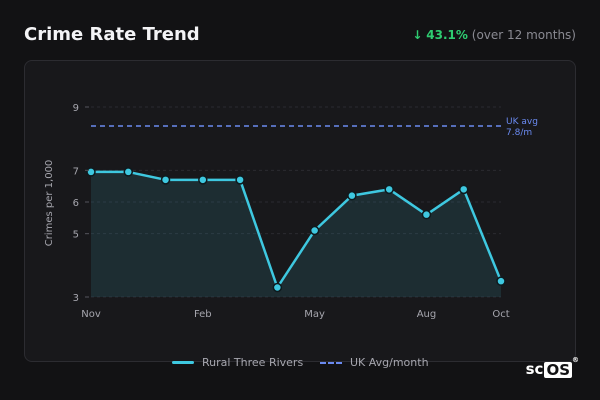  I want to click on legend-item-uk-avg: UK Avg/month, so click(374, 362).